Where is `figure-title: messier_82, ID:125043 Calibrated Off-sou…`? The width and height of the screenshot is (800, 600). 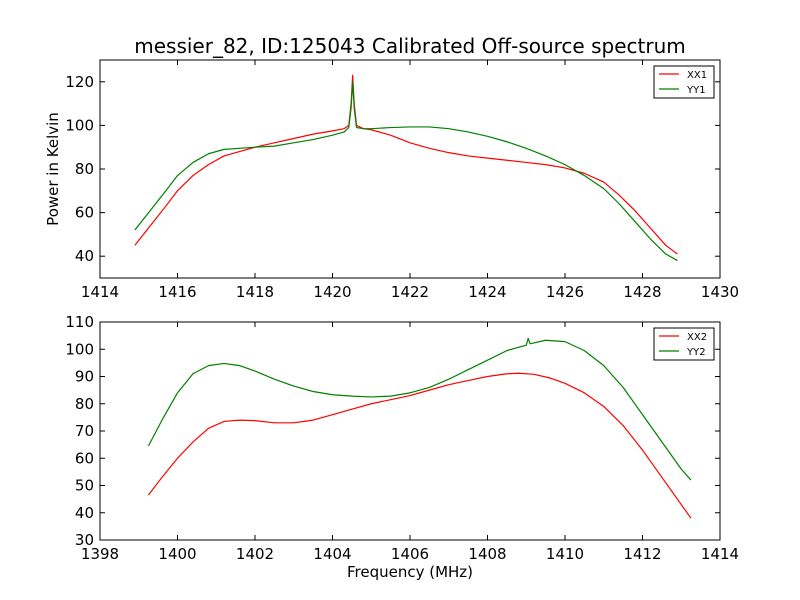 figure-title: messier_82, ID:125043 Calibrated Off-sou… is located at coordinates (409, 46).